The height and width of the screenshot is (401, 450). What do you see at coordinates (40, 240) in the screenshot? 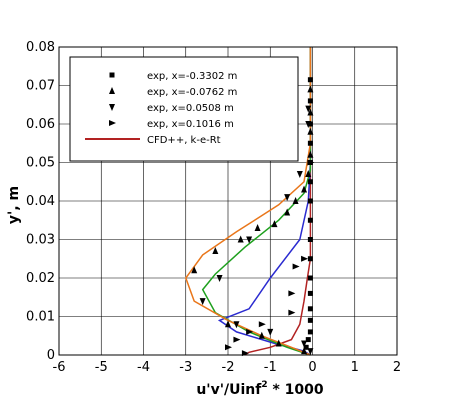
I see `y-tick-label: 0.03` at bounding box center [40, 240].